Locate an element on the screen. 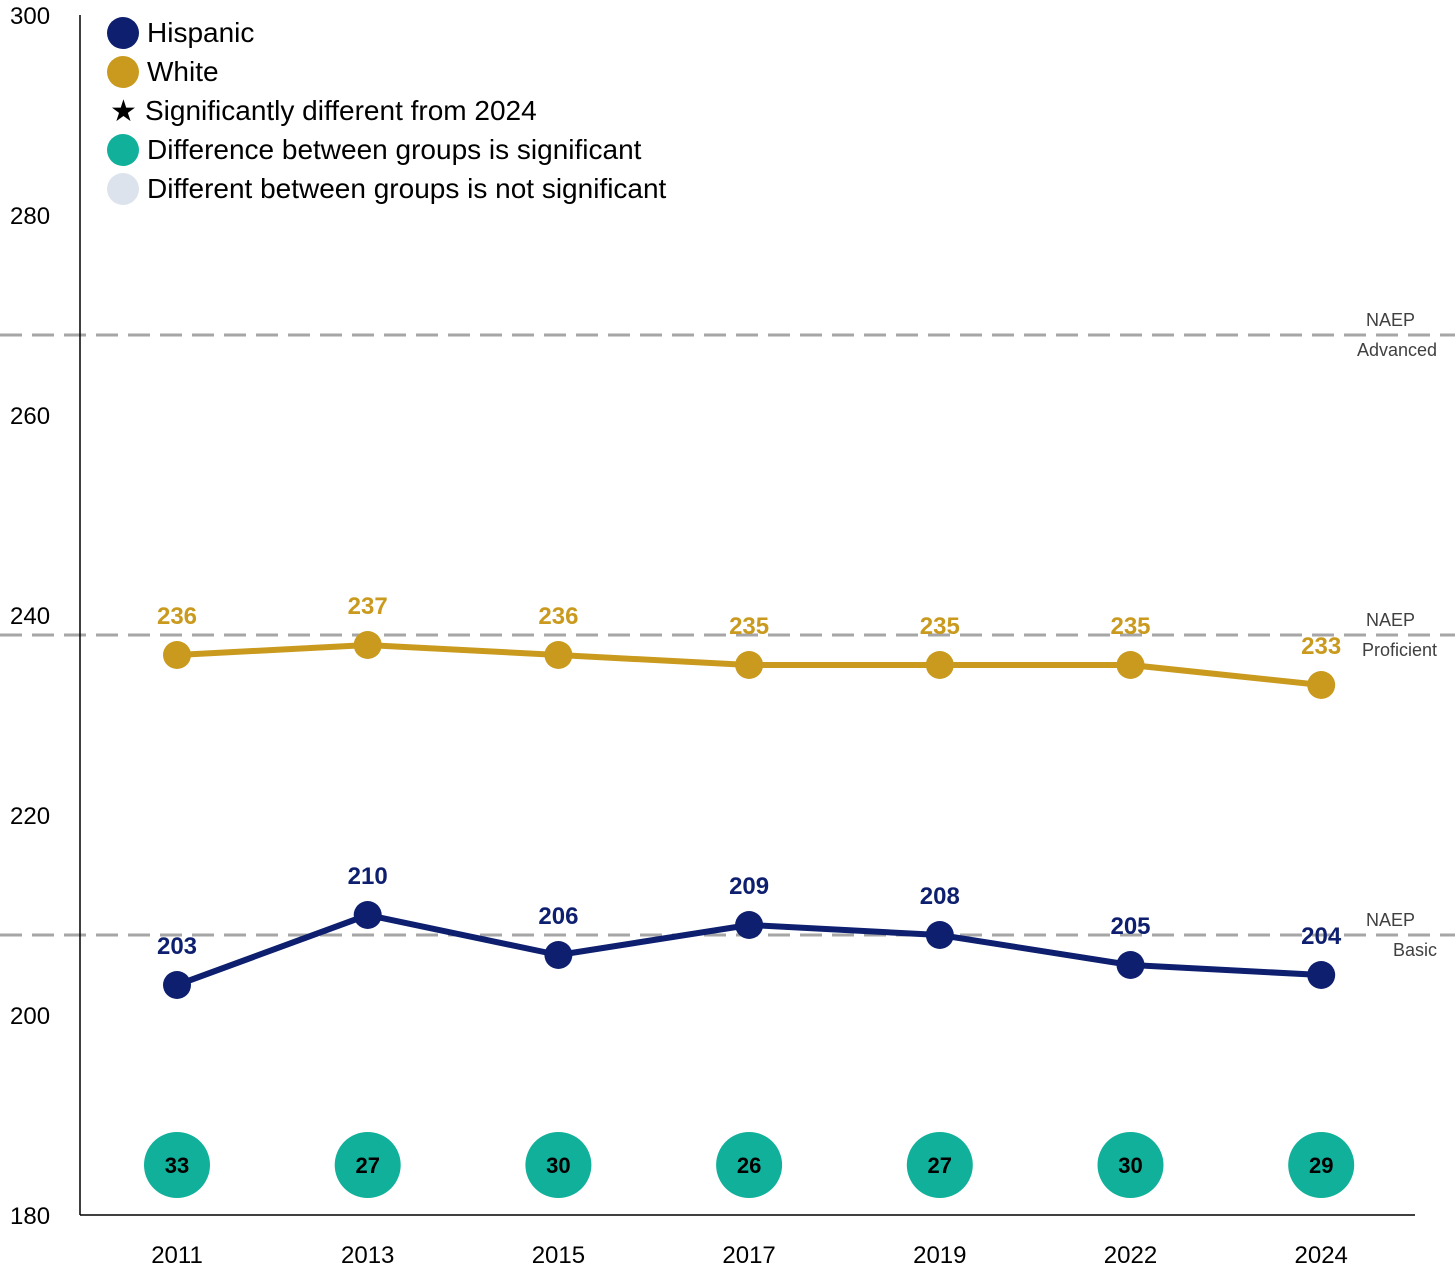 This screenshot has height=1270, width=1455. data-label-hispanic: 210 is located at coordinates (368, 876).